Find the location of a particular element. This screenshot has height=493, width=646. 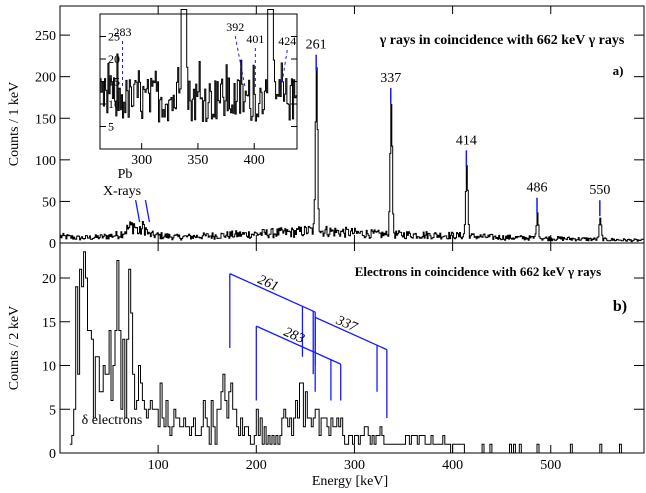

y-tick-label: 250 is located at coordinates (45, 36).